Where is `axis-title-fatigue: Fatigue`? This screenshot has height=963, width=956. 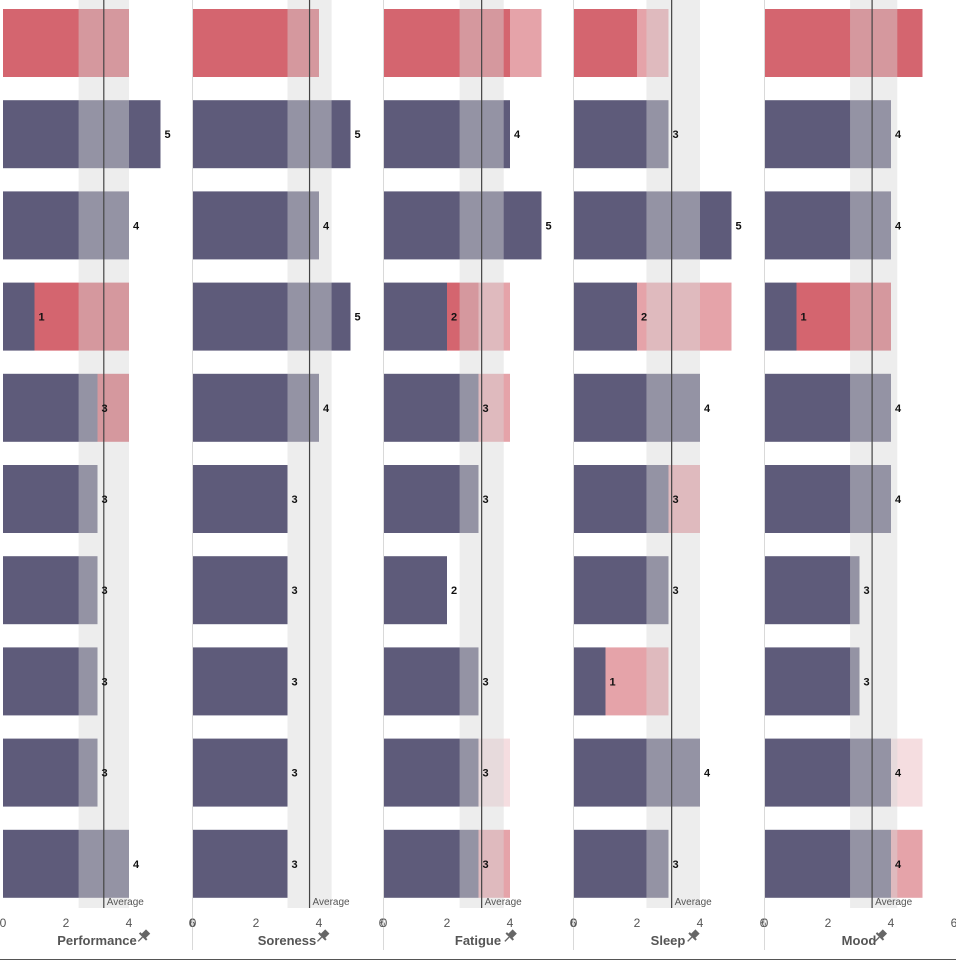
axis-title-fatigue: Fatigue is located at coordinates (478, 940).